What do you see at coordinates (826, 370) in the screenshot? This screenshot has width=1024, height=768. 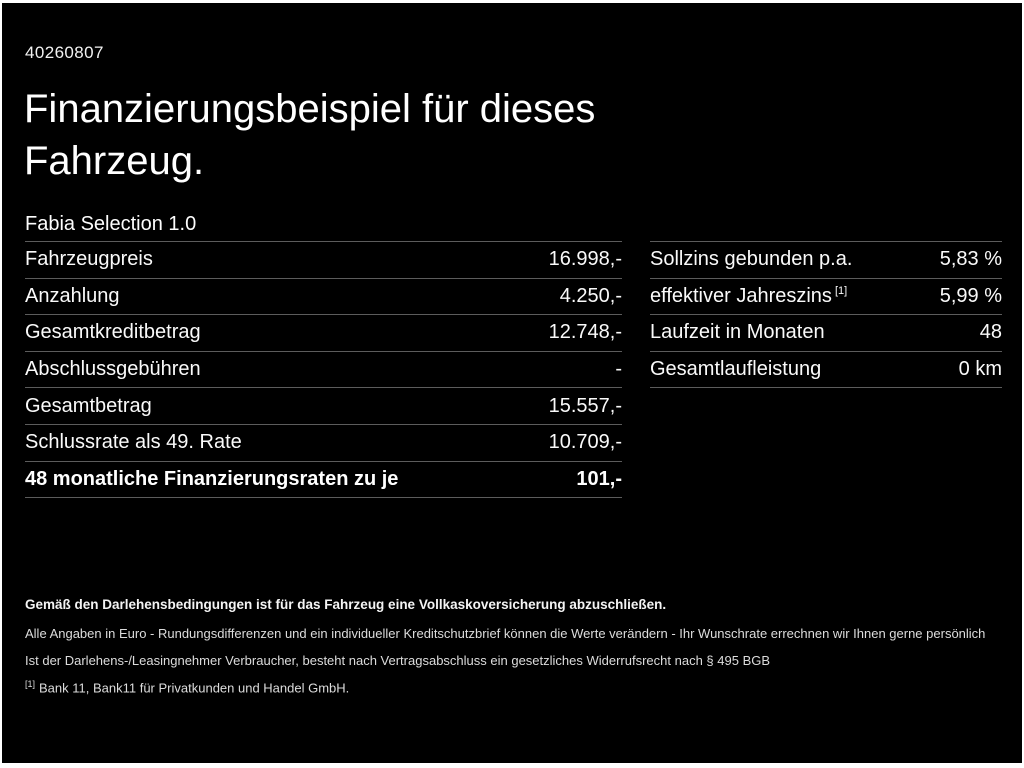 I see `table-row: Gesamtlaufleistung 0 km` at bounding box center [826, 370].